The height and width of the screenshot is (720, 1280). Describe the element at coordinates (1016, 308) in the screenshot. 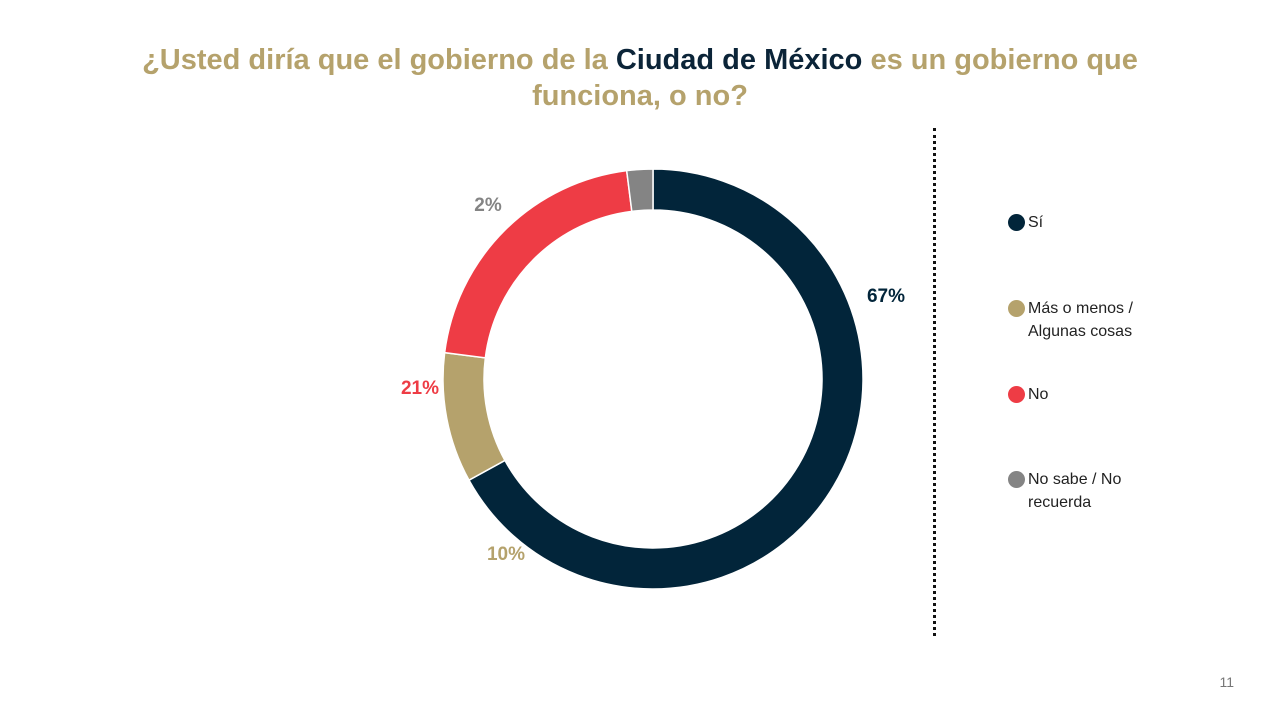

I see `legend-swatch-mas-o-menos` at that location.